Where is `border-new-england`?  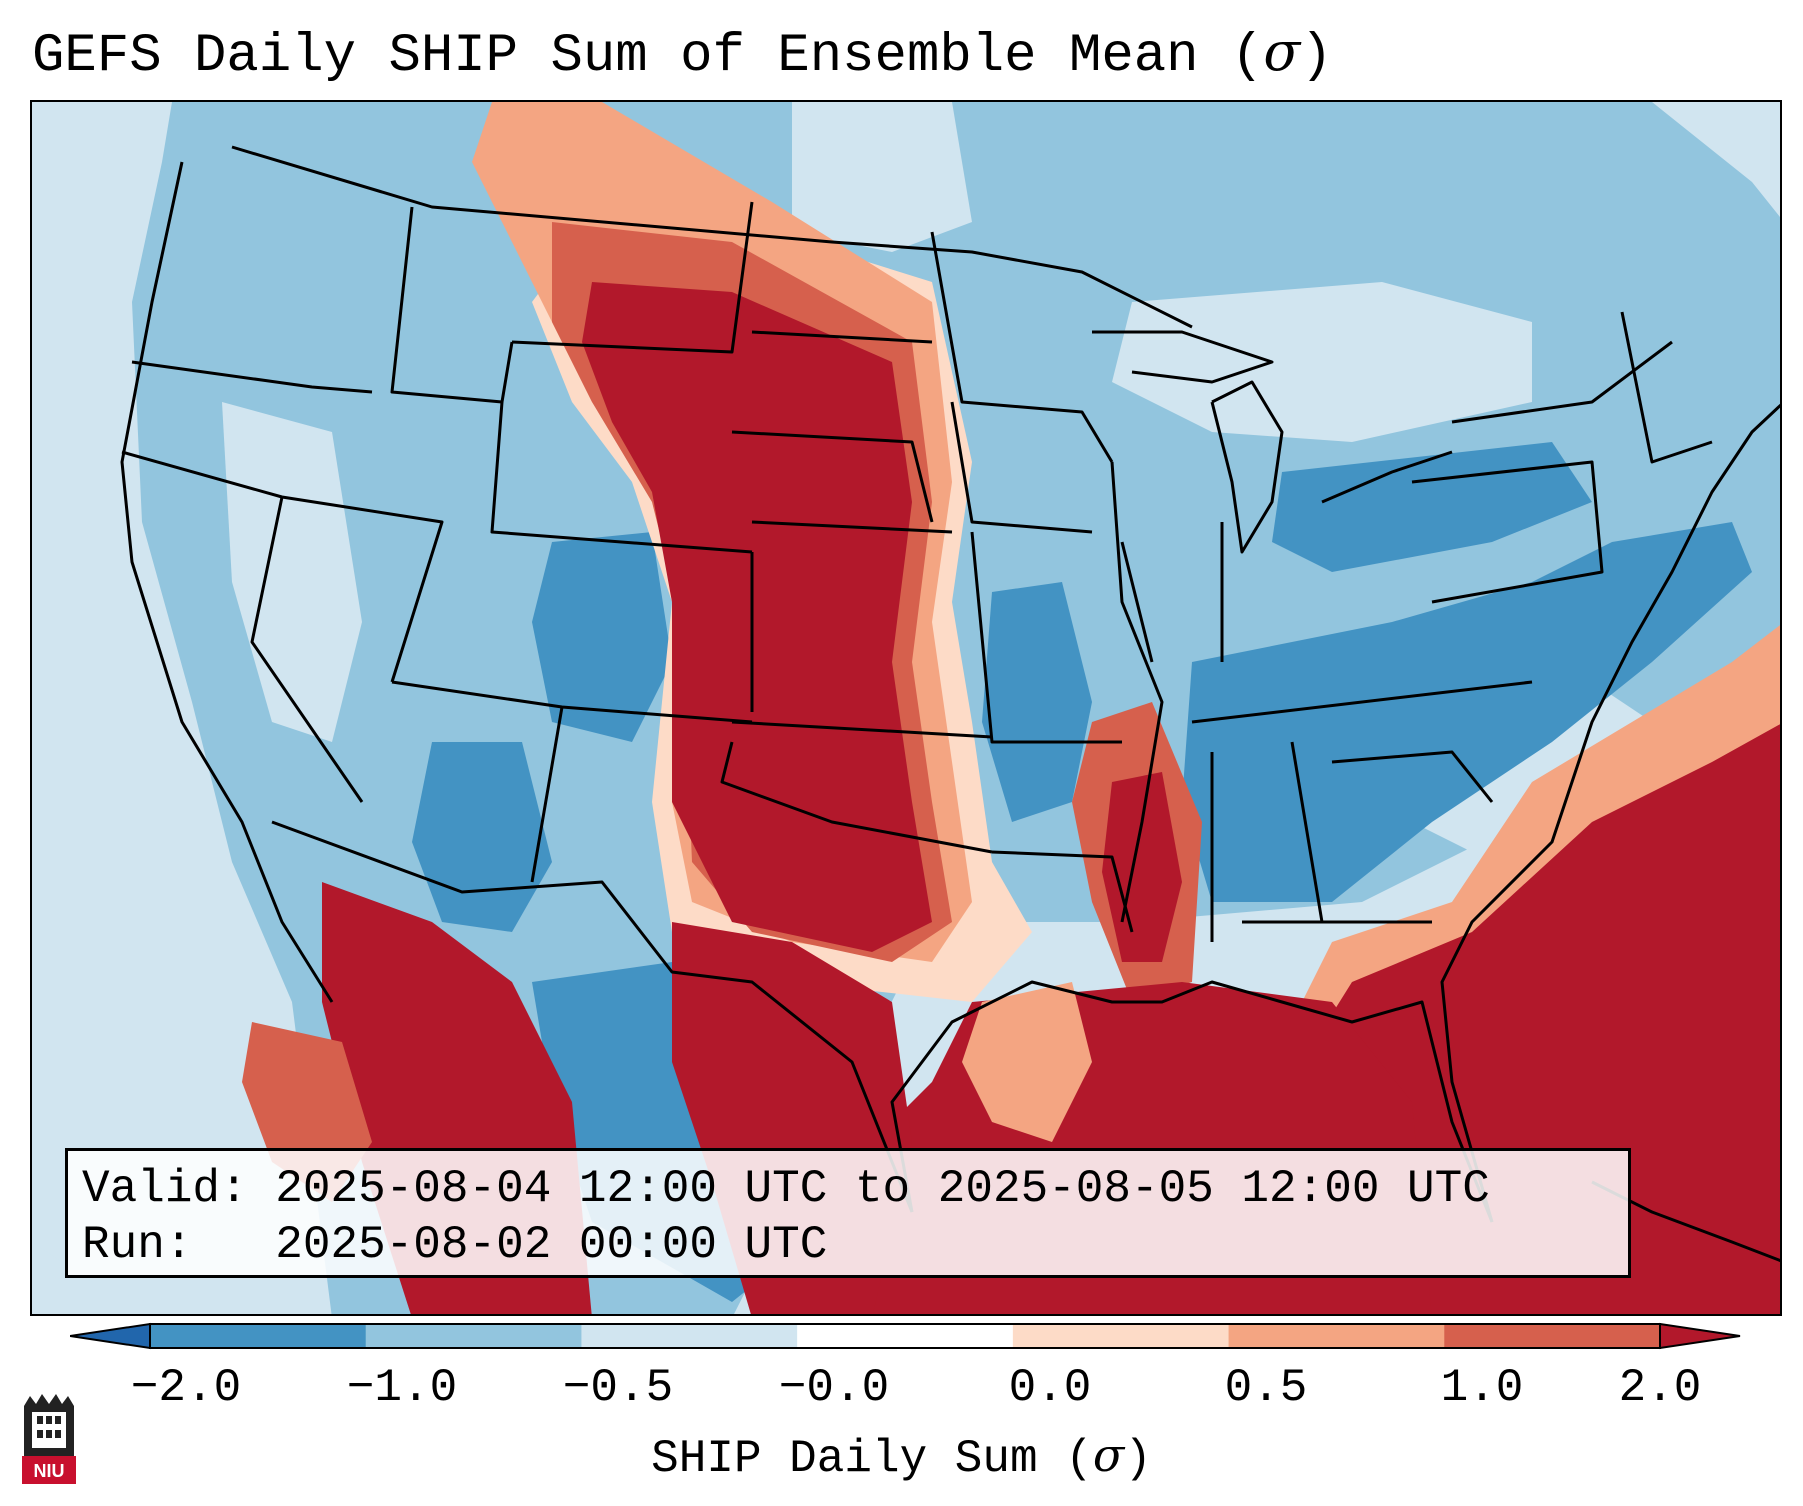 border-new-england is located at coordinates (1666, 387).